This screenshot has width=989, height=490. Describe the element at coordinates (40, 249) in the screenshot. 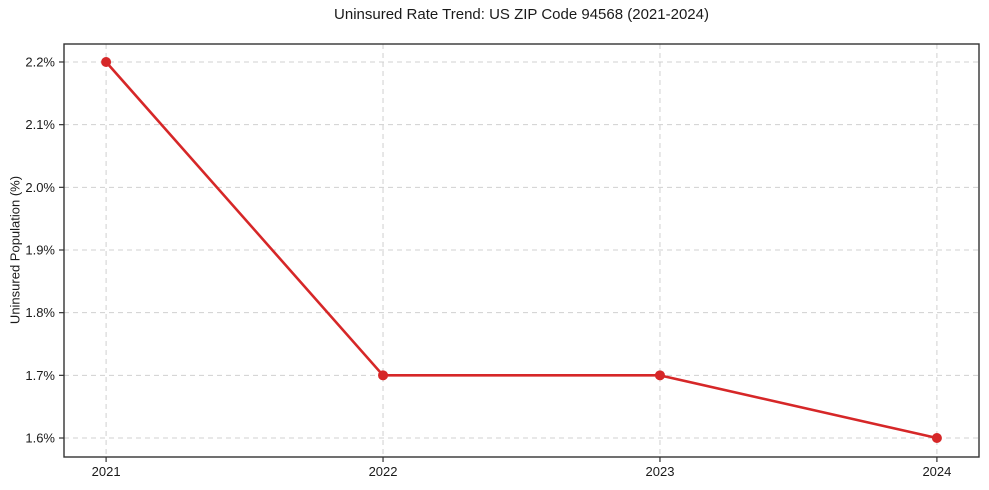

I see `y-tick-label: 1.9%` at that location.